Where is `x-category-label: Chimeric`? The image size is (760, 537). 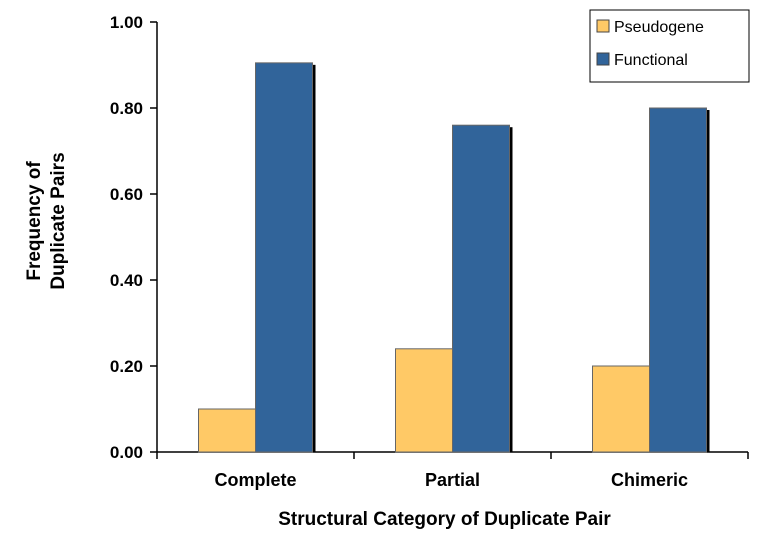 x-category-label: Chimeric is located at coordinates (649, 480).